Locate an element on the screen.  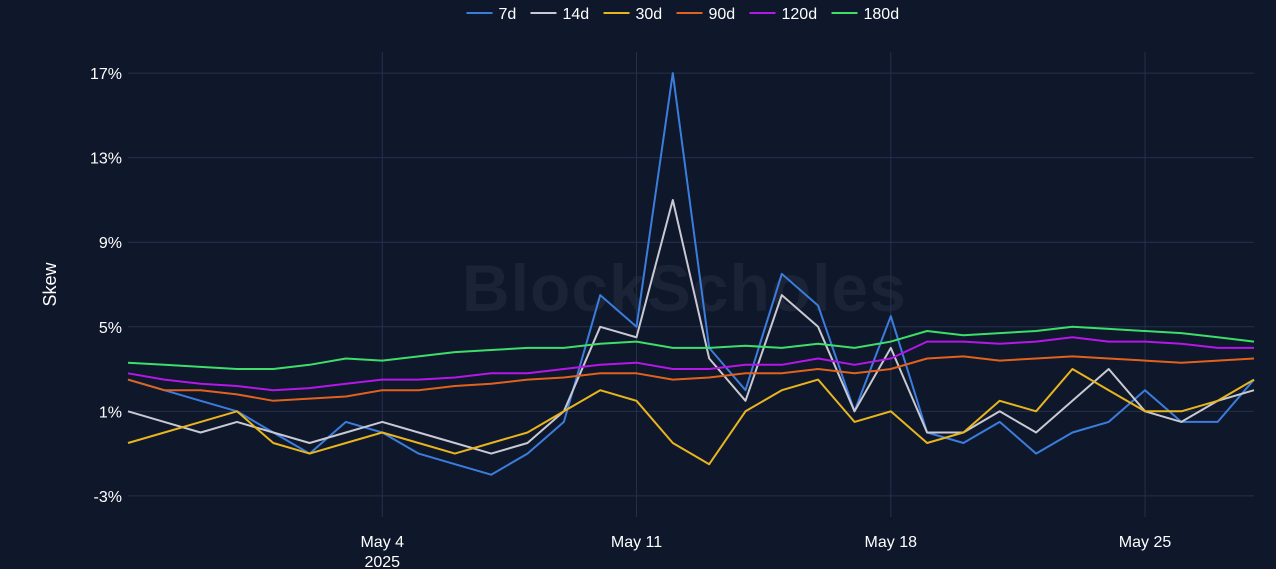
y-axis-title: Skew is located at coordinates (50, 283).